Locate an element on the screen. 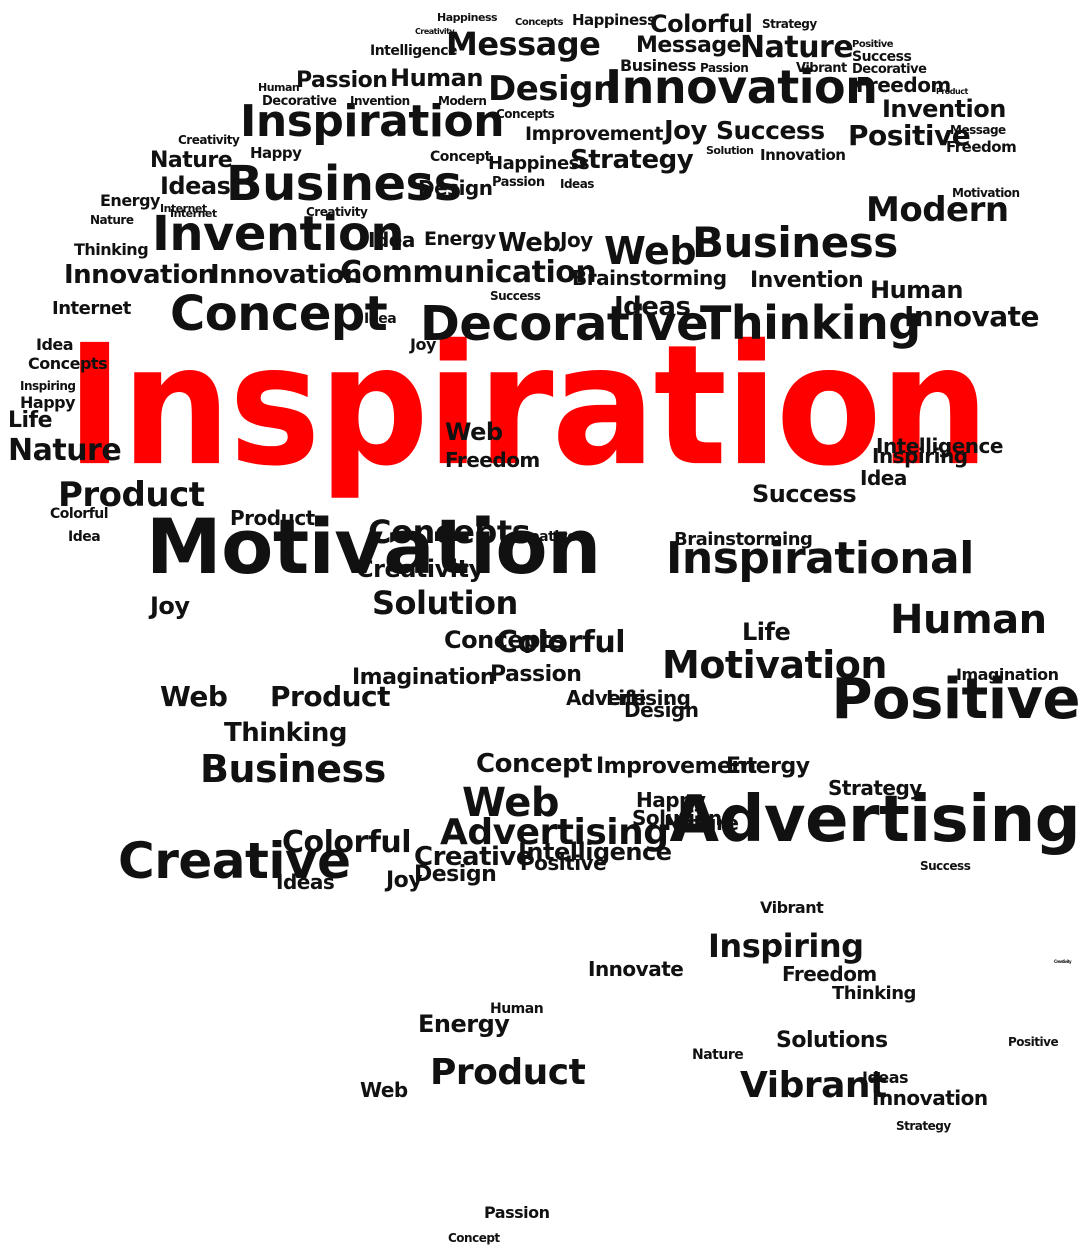 The image size is (1084, 1258). cloud-word: Solutions is located at coordinates (832, 1040).